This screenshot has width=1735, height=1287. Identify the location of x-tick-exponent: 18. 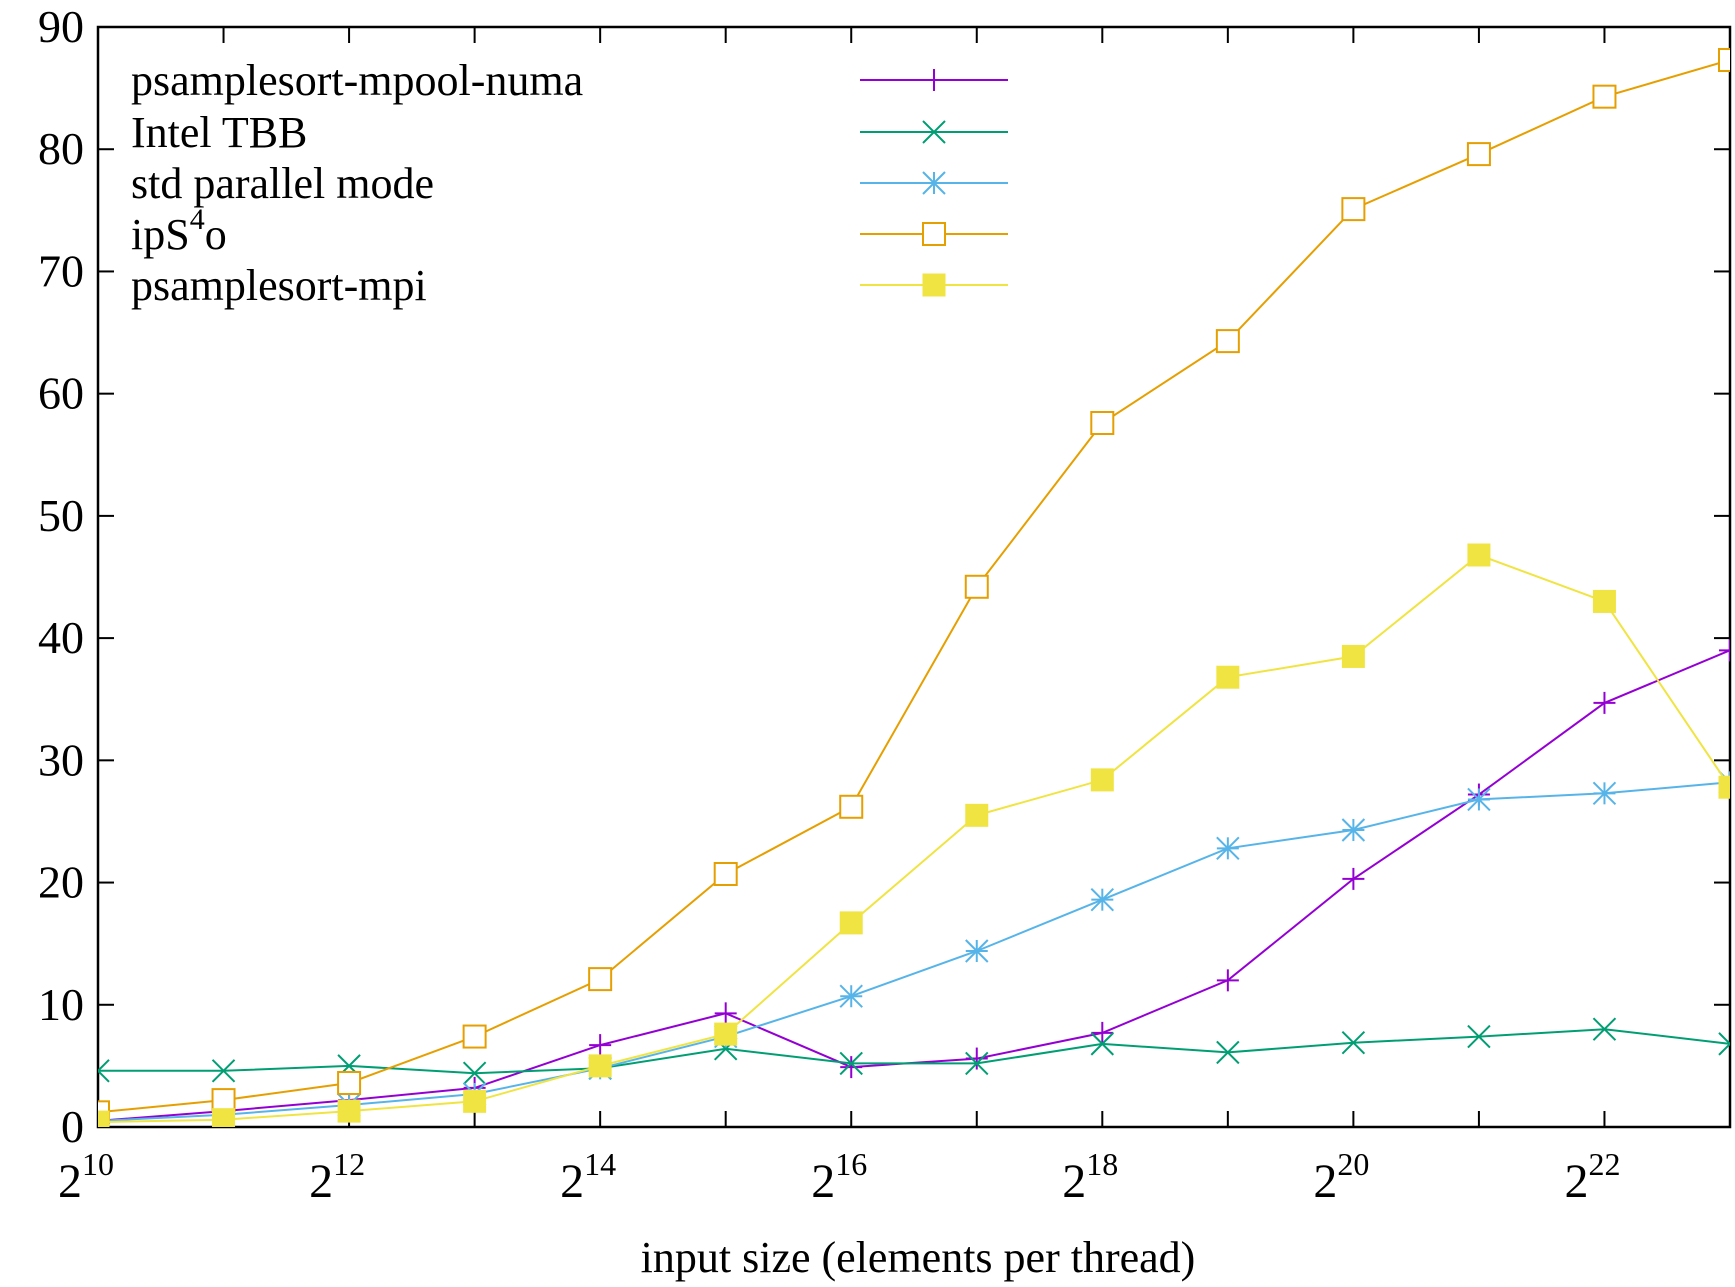
(1102, 1164).